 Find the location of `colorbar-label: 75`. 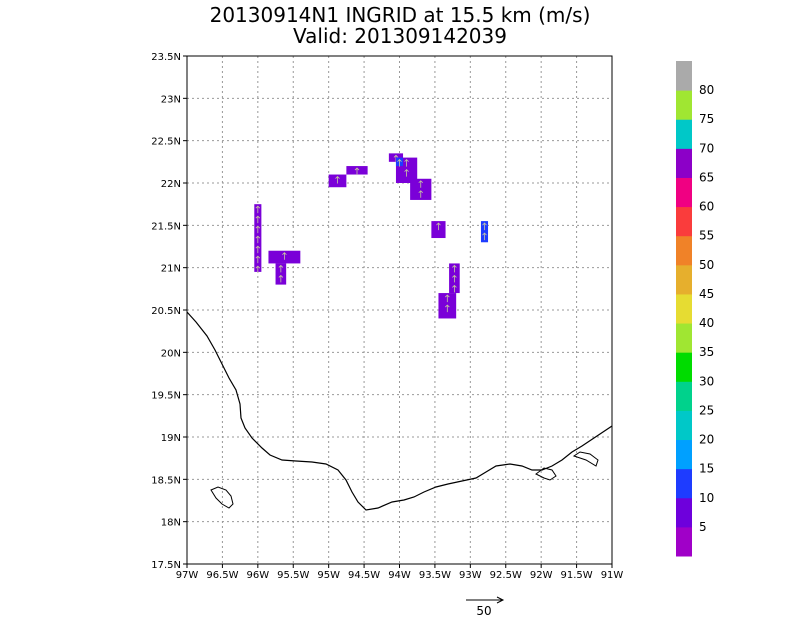

colorbar-label: 75 is located at coordinates (706, 119).